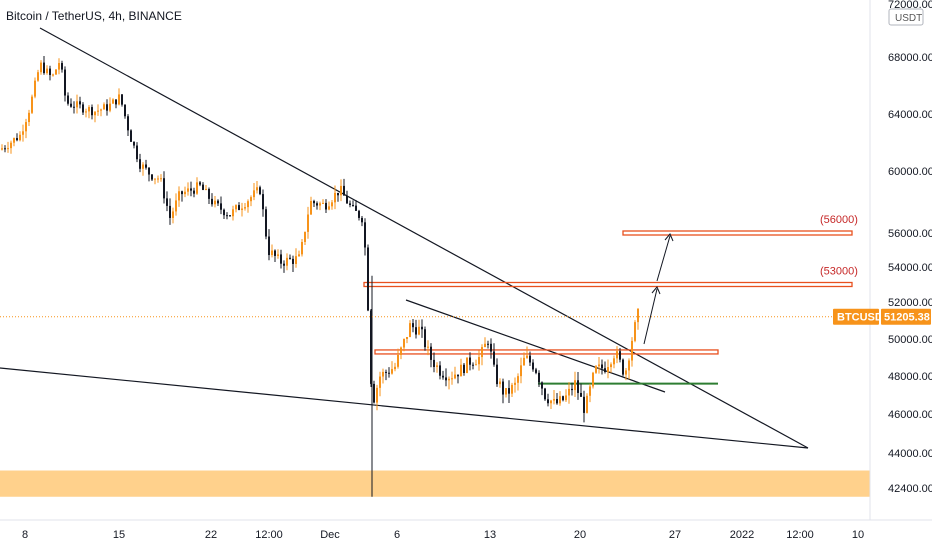 The image size is (932, 550). Describe the element at coordinates (839, 220) in the screenshot. I see `level-label-56000: (56000)` at that location.